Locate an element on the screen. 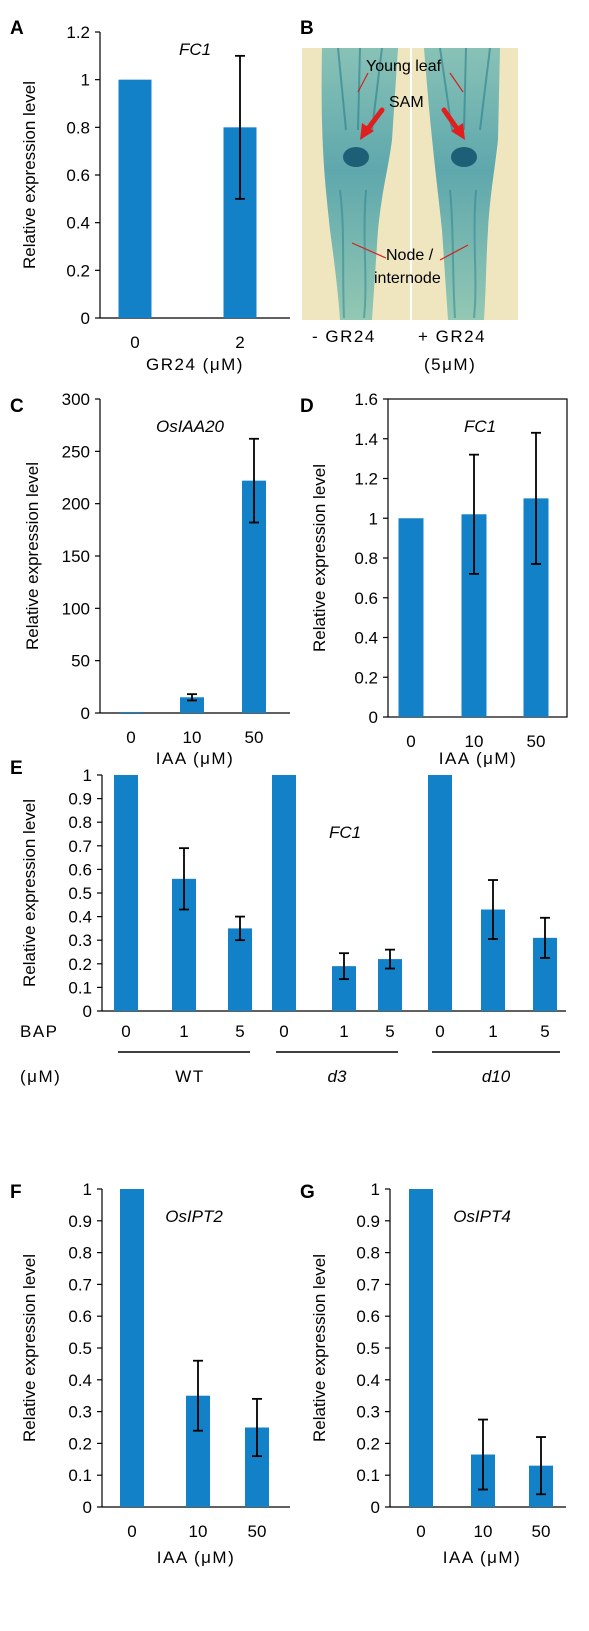 The width and height of the screenshot is (589, 1631). y-tick-label-a: 0.4 is located at coordinates (78, 223).